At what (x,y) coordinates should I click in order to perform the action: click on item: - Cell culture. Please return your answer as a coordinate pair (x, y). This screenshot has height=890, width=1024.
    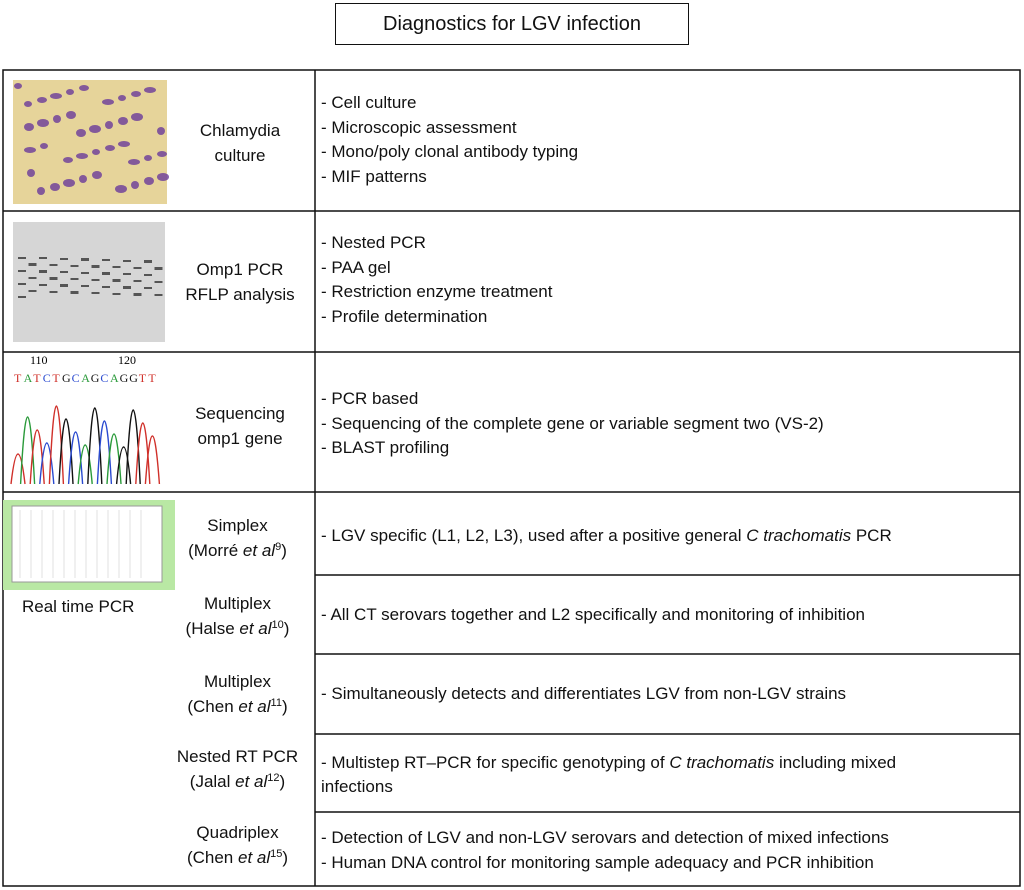
    Looking at the image, I should click on (369, 102).